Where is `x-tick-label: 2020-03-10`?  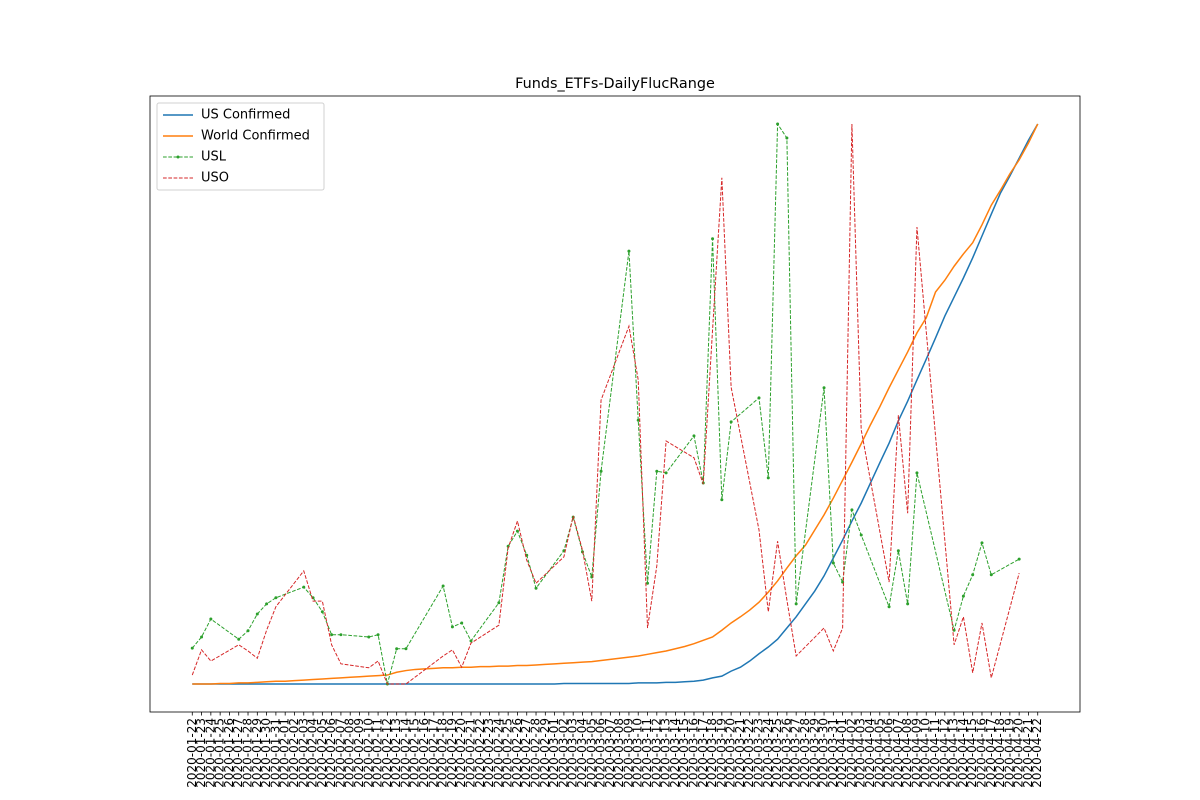 x-tick-label: 2020-03-10 is located at coordinates (638, 753).